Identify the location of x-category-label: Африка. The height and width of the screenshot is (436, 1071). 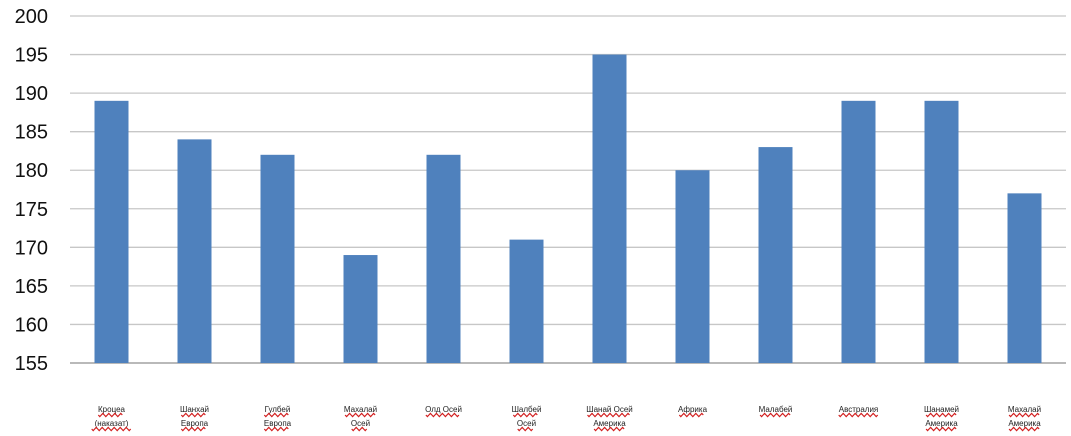
(693, 409).